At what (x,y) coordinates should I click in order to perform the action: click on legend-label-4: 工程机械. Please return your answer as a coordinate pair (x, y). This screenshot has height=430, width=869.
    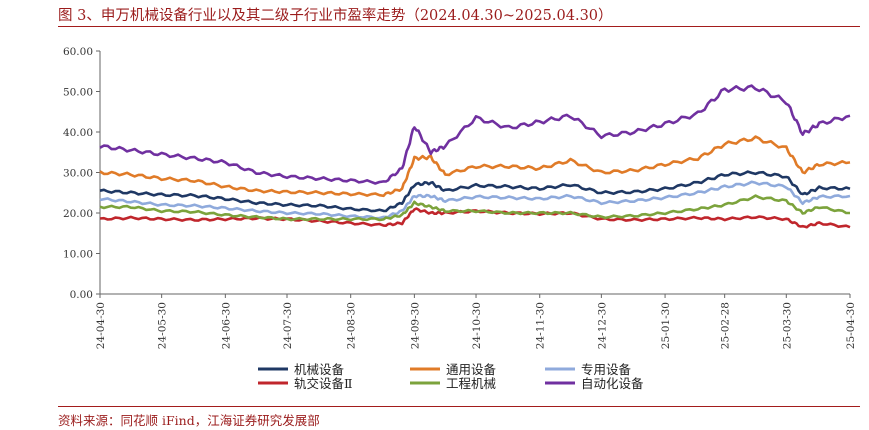
    Looking at the image, I should click on (471, 383).